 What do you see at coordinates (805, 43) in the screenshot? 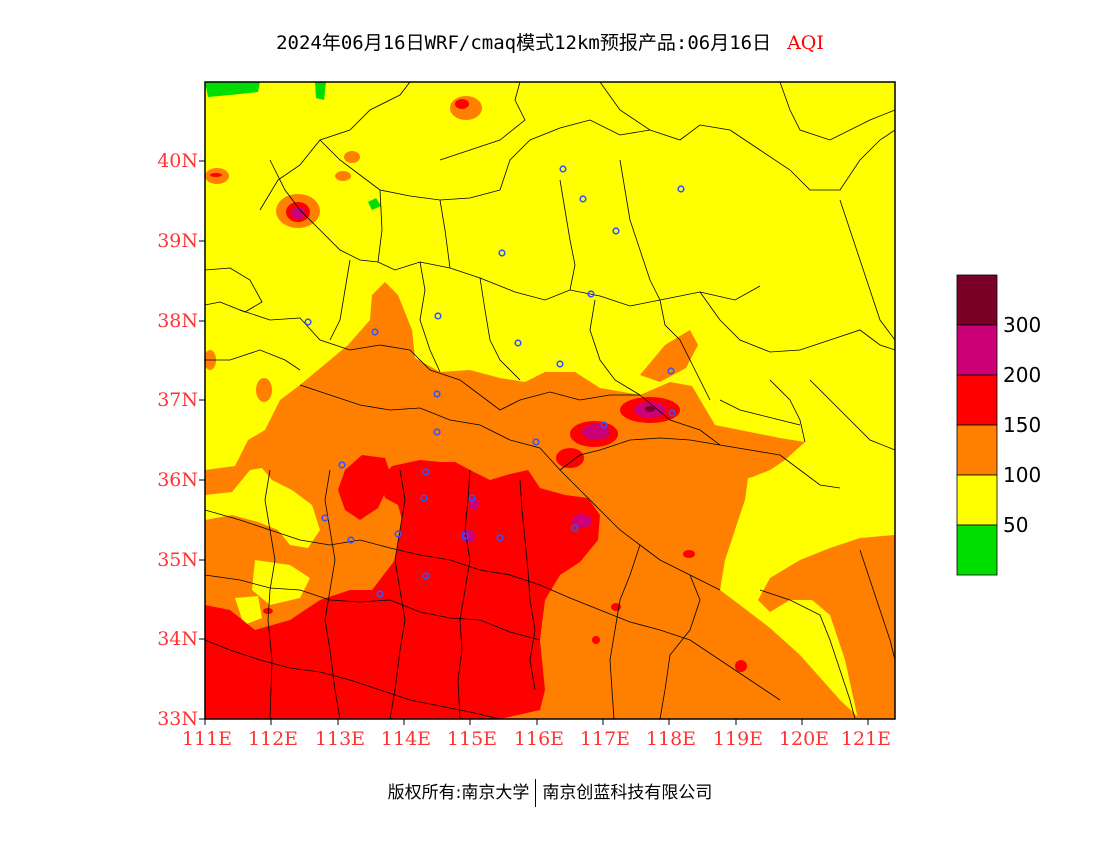
I see `title-aqi-tag: AQI` at bounding box center [805, 43].